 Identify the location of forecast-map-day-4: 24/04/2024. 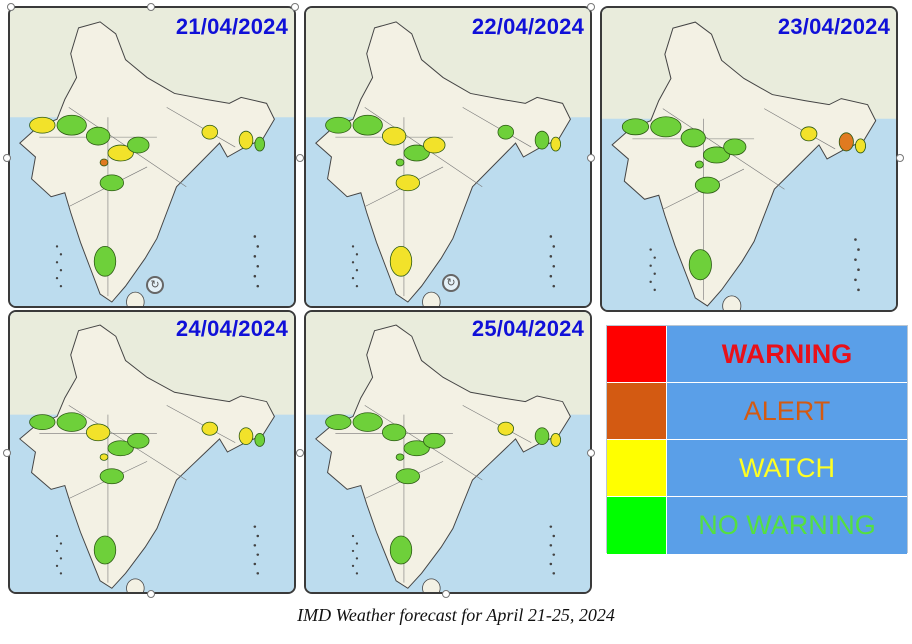
(152, 452).